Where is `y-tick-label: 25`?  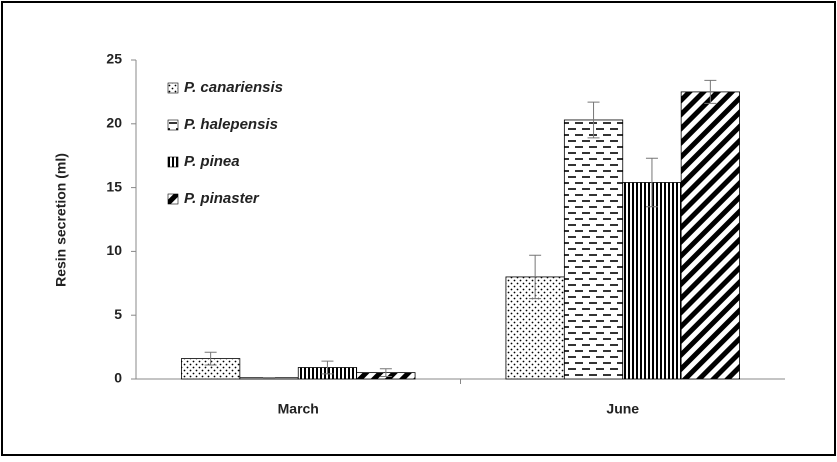 y-tick-label: 25 is located at coordinates (114, 59).